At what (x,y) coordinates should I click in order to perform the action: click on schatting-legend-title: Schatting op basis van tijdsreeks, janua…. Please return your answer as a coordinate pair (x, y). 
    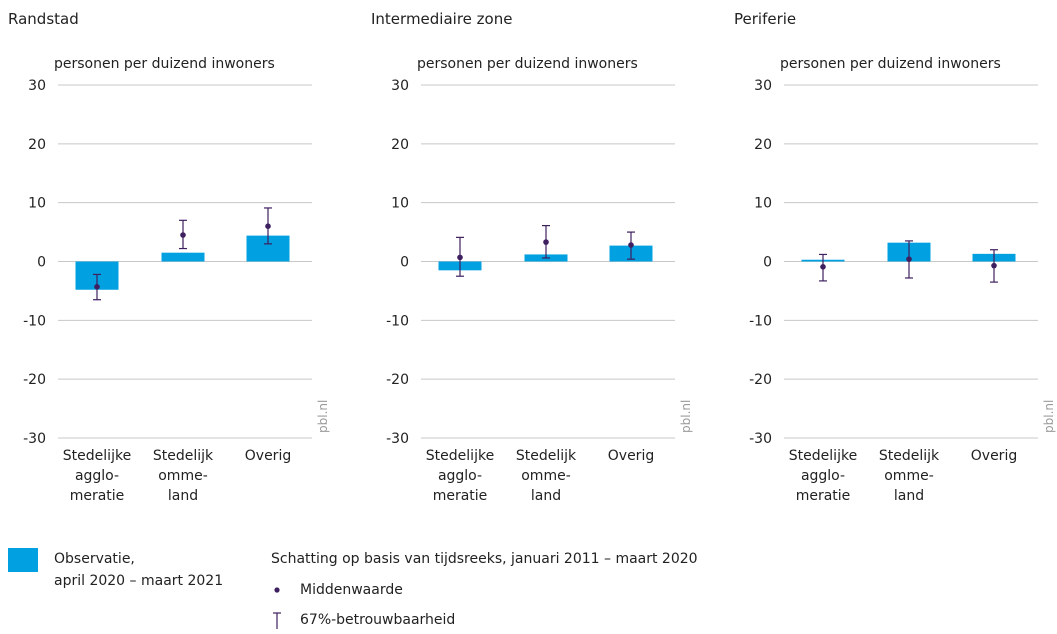
    Looking at the image, I should click on (484, 559).